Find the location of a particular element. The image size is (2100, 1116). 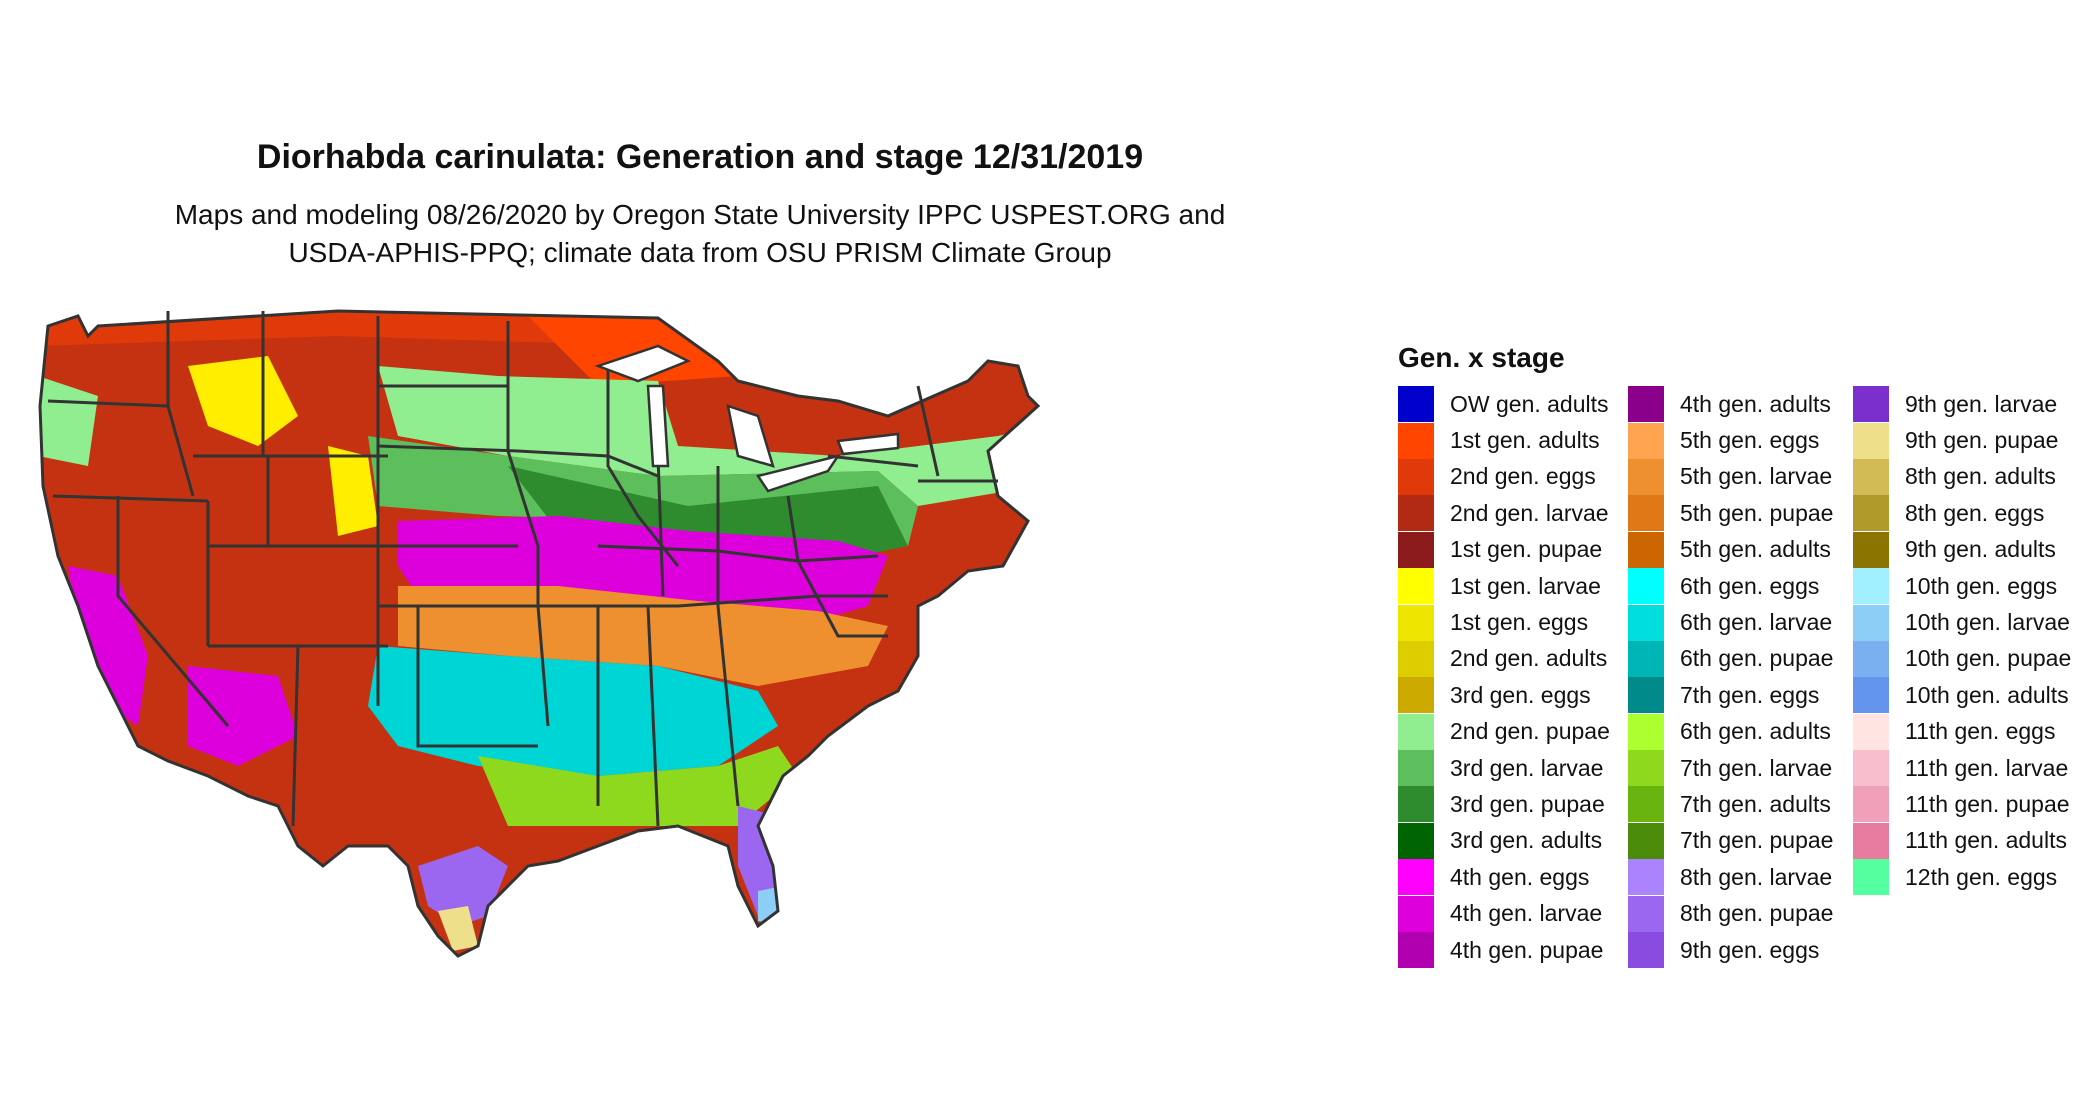

legend-label: 9th gen. pupae is located at coordinates (1982, 440).